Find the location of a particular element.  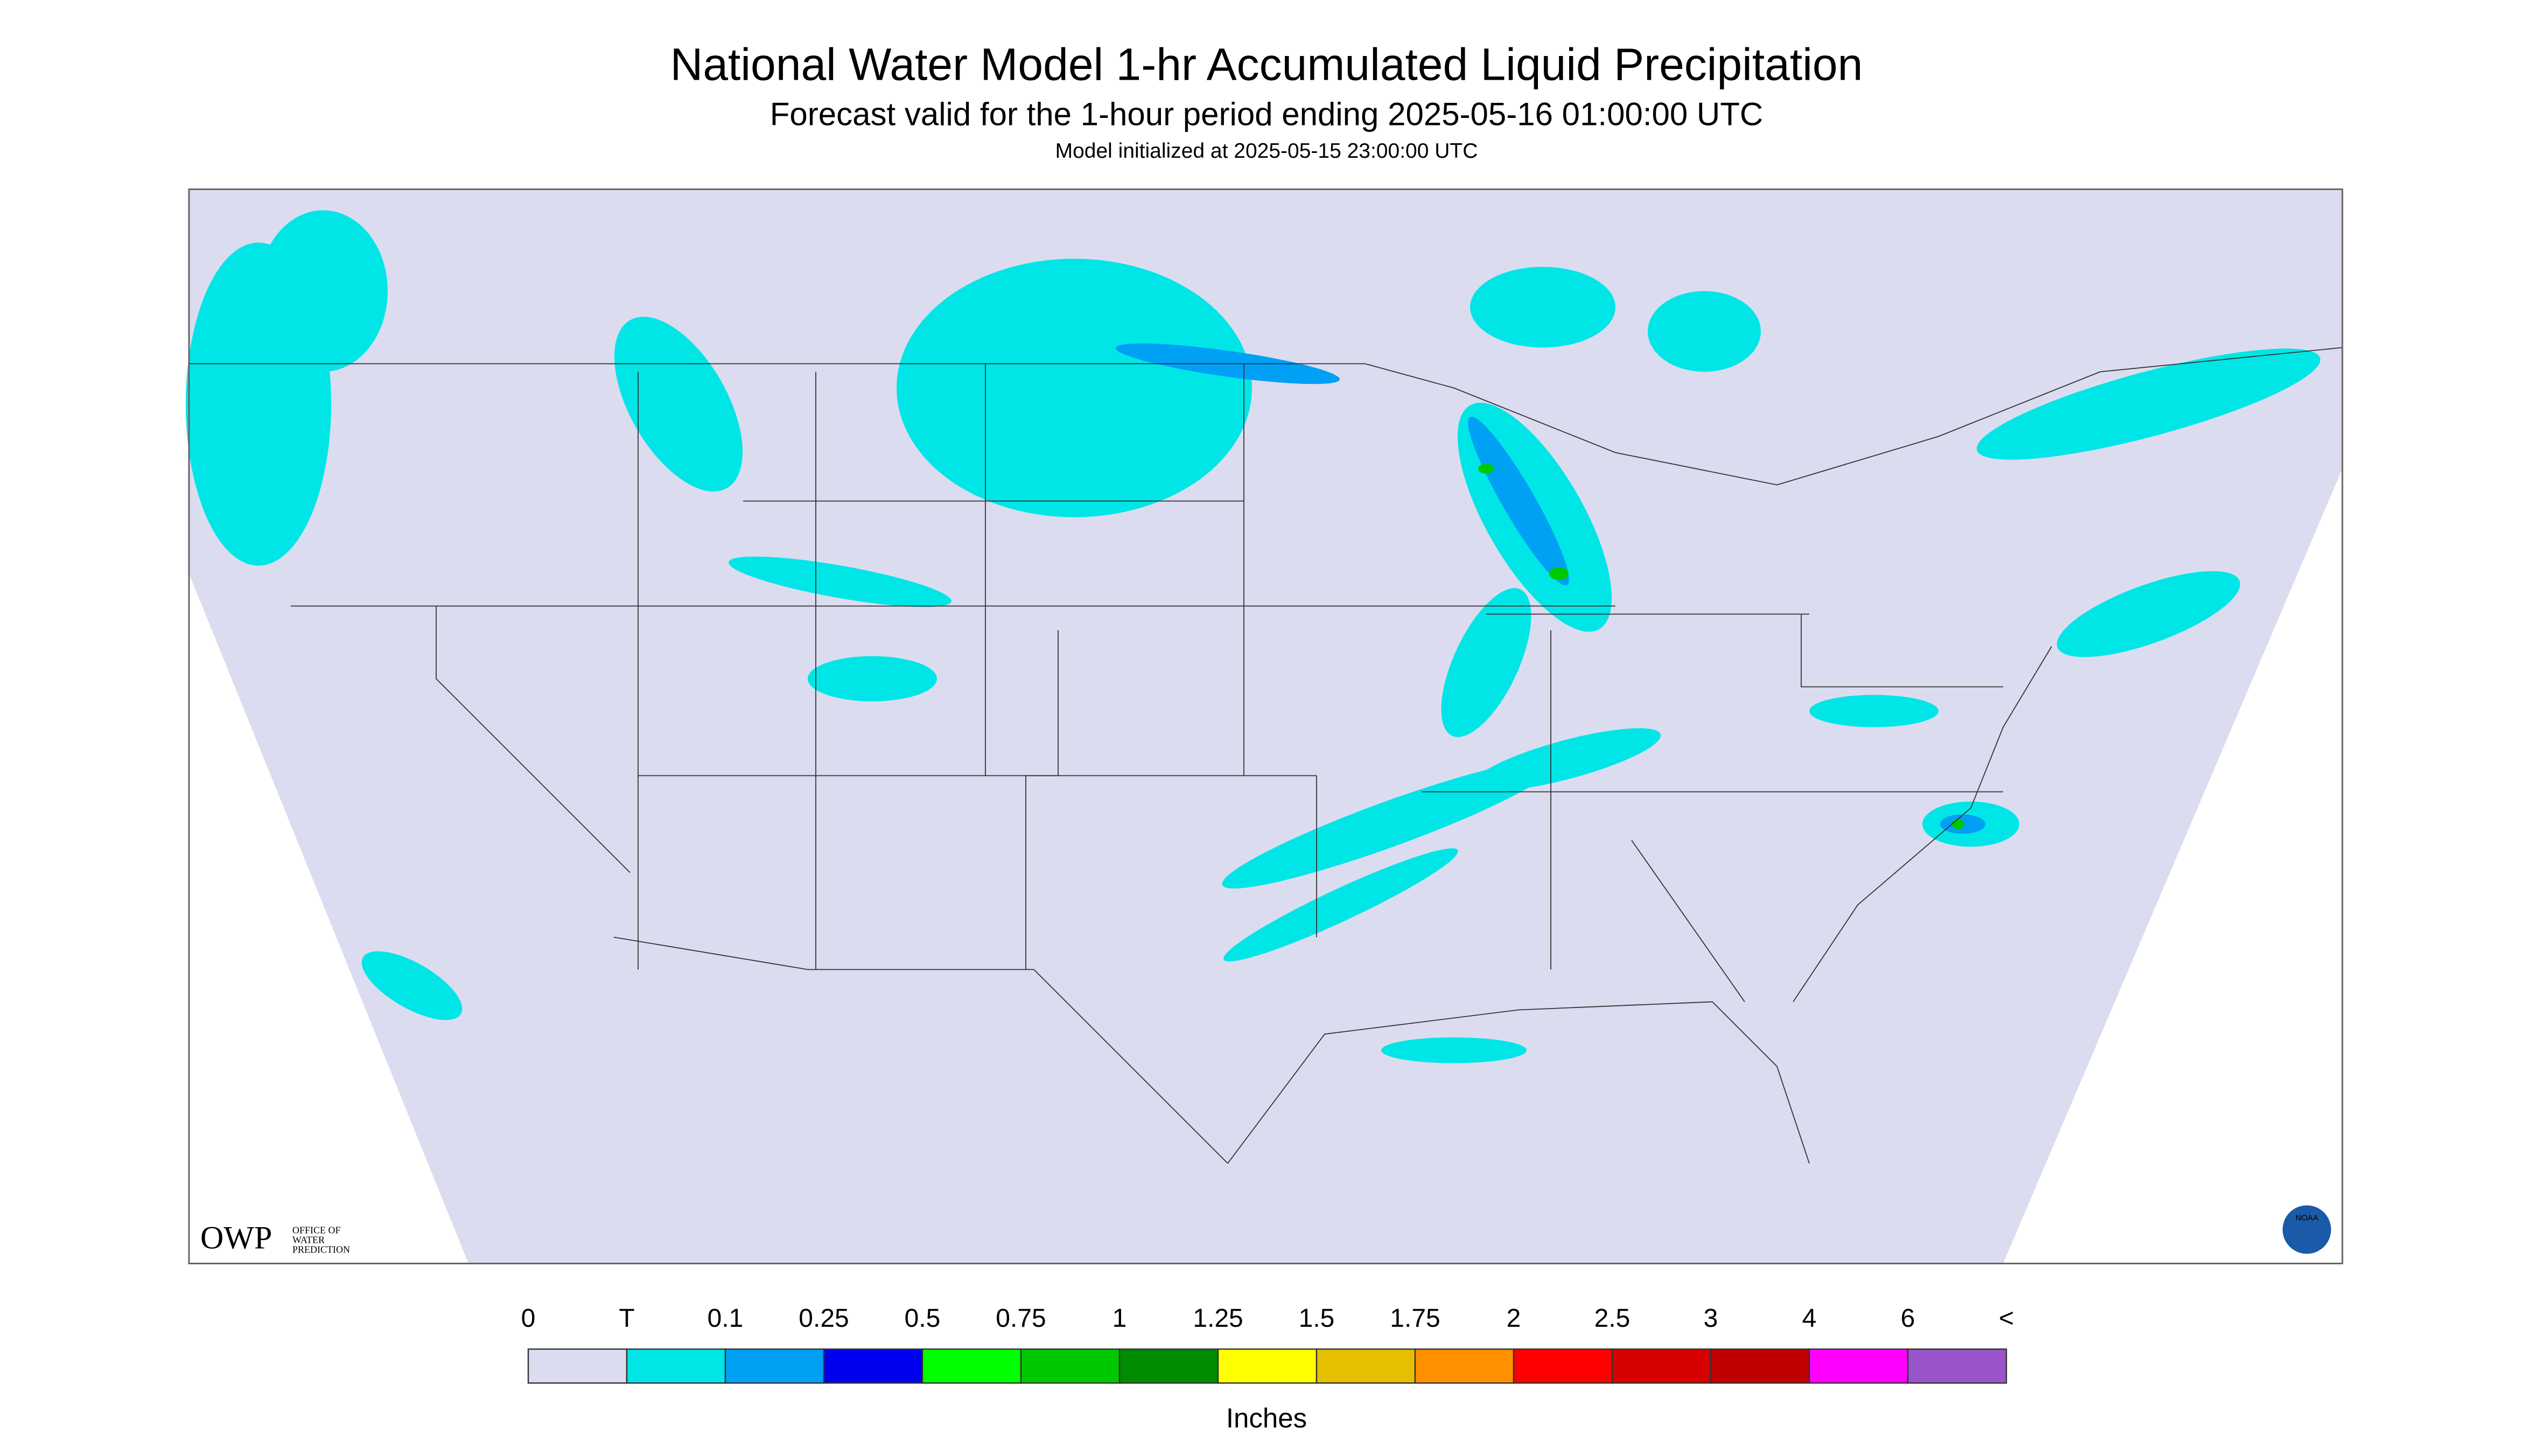

legend-label: 1.75 is located at coordinates (1415, 1318).